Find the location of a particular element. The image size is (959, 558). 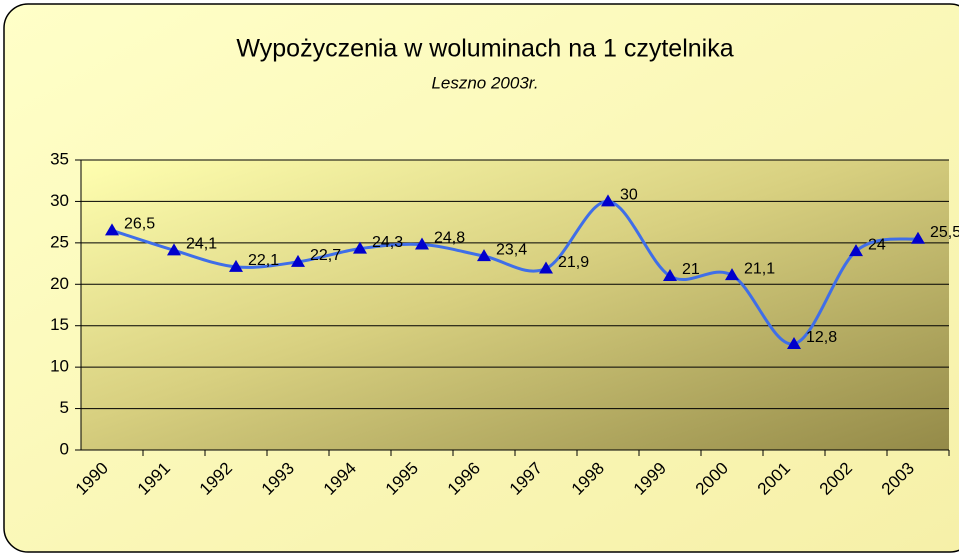

y-tick-label: 15 is located at coordinates (59, 324).